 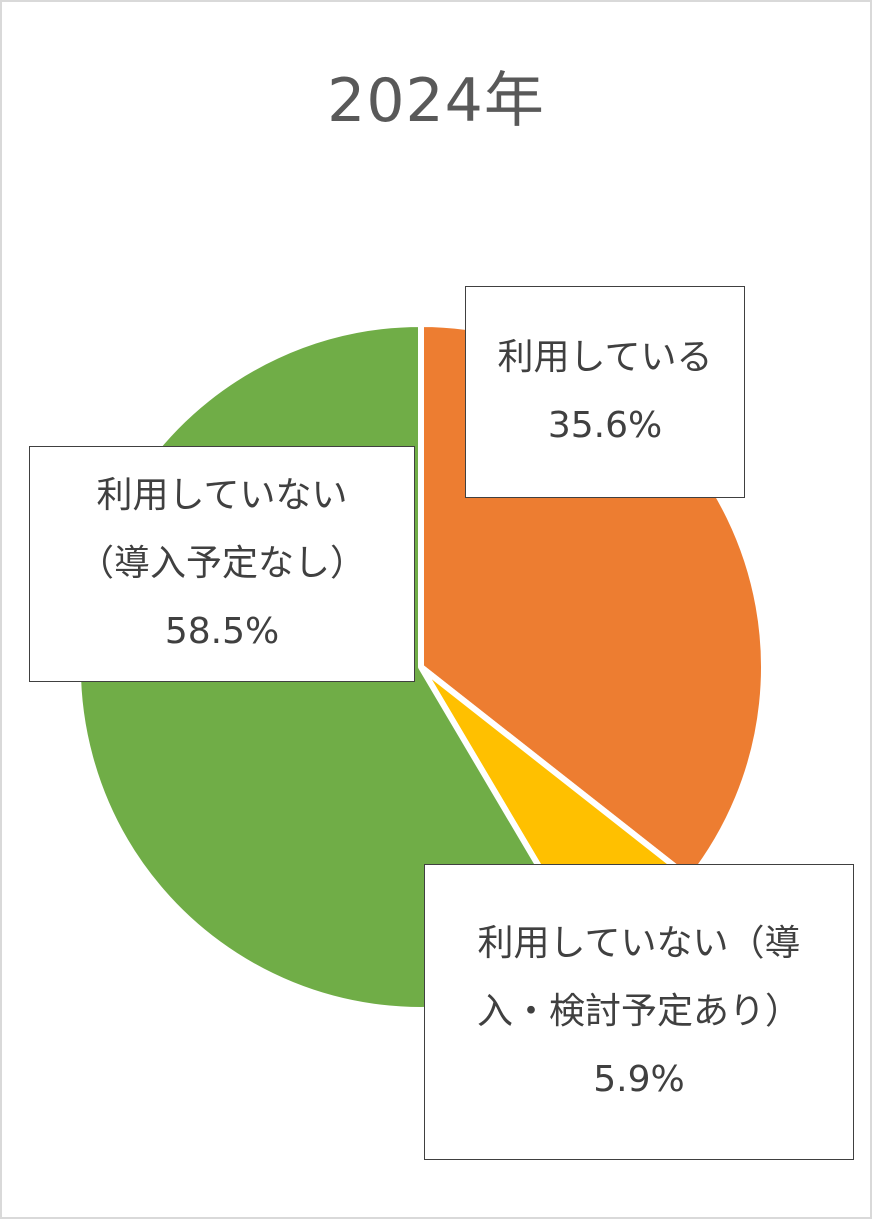 What do you see at coordinates (222, 631) in the screenshot?
I see `data-label-not-using-no-plan-value: 58.5%` at bounding box center [222, 631].